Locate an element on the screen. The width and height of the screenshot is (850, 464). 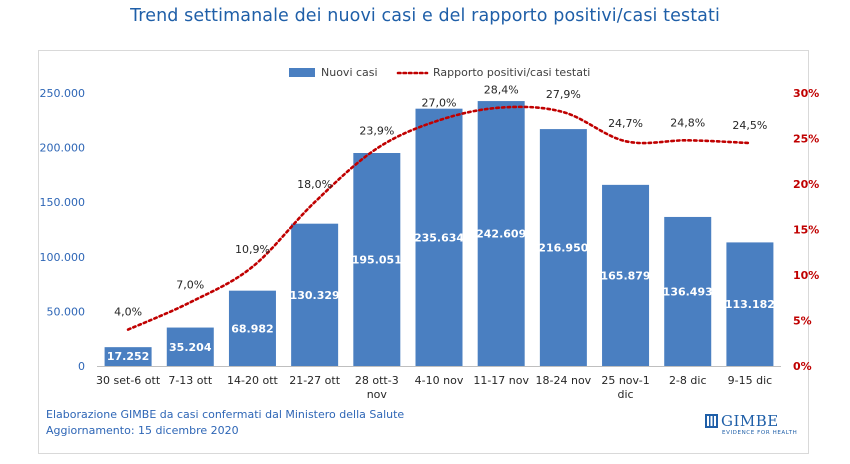
bar-value-label: 195.051 is located at coordinates (377, 260).